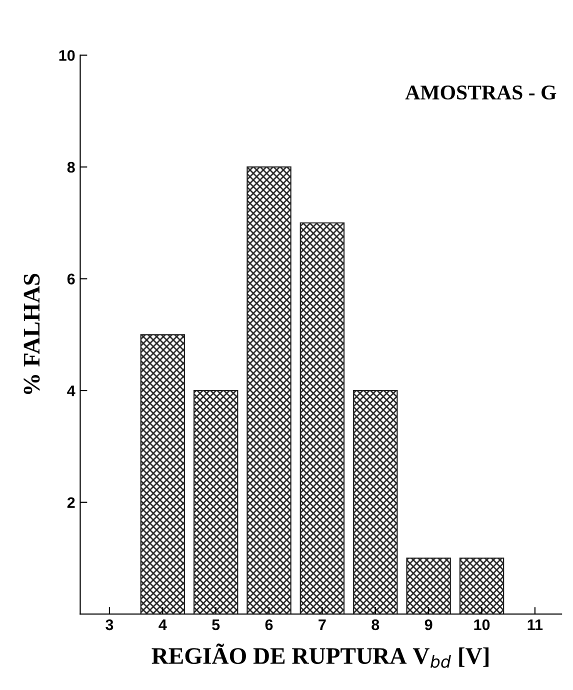 Image resolution: width=573 pixels, height=690 pixels. What do you see at coordinates (482, 624) in the screenshot?
I see `x-tick-label: 10` at bounding box center [482, 624].